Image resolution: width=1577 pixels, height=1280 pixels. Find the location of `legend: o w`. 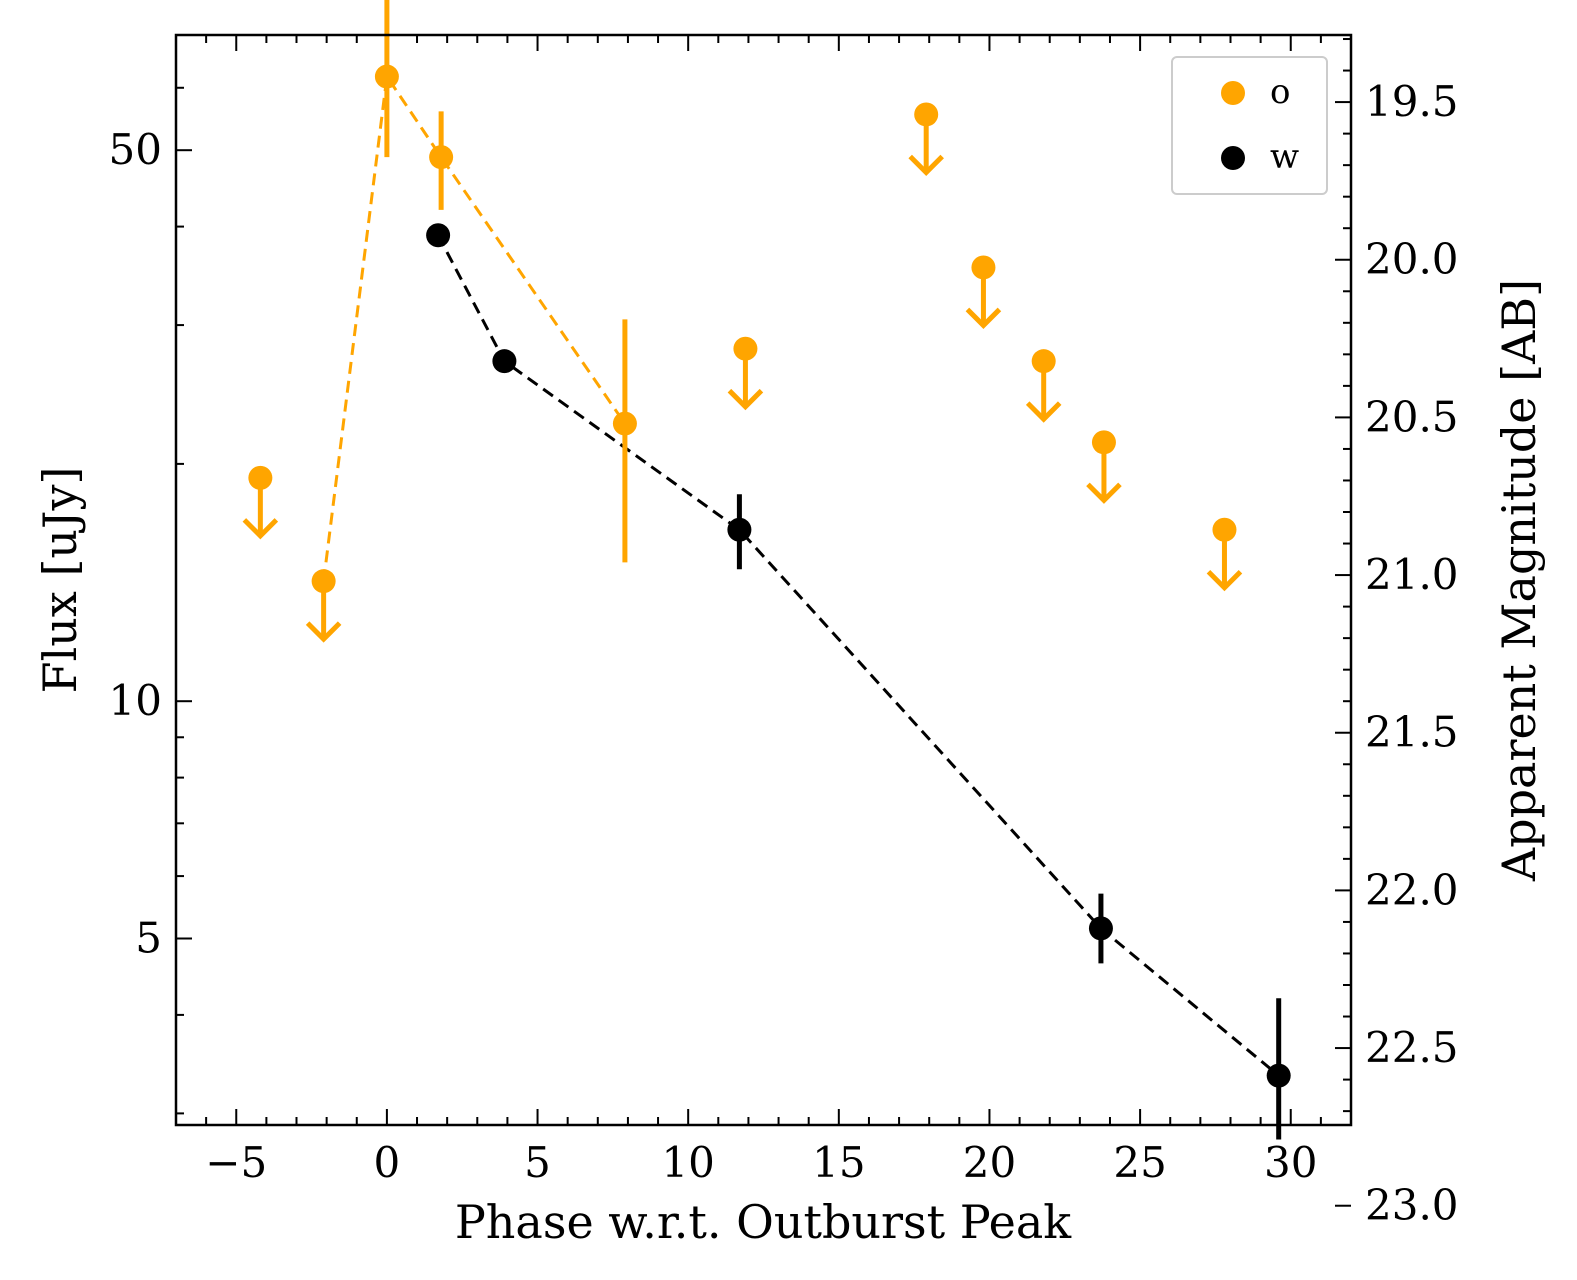

legend: o w is located at coordinates (1249, 125).